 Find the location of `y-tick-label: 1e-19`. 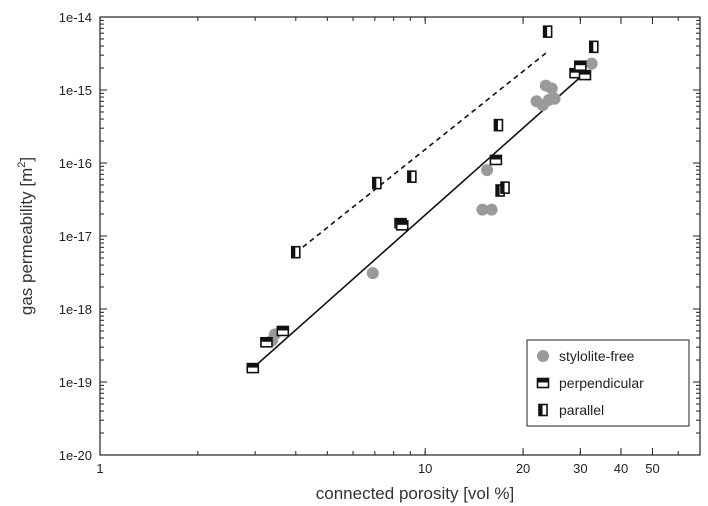

y-tick-label: 1e-19 is located at coordinates (75, 382).